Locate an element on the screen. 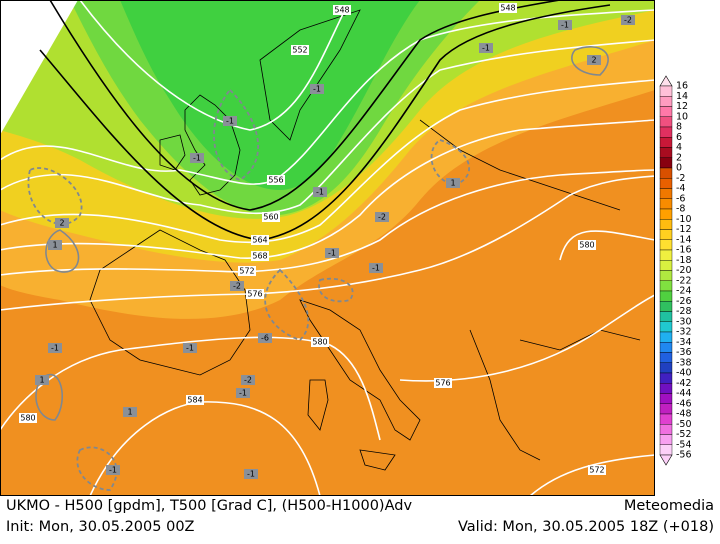 This screenshot has width=720, height=544. colorbar-bottom-arrow is located at coordinates (666, 460).